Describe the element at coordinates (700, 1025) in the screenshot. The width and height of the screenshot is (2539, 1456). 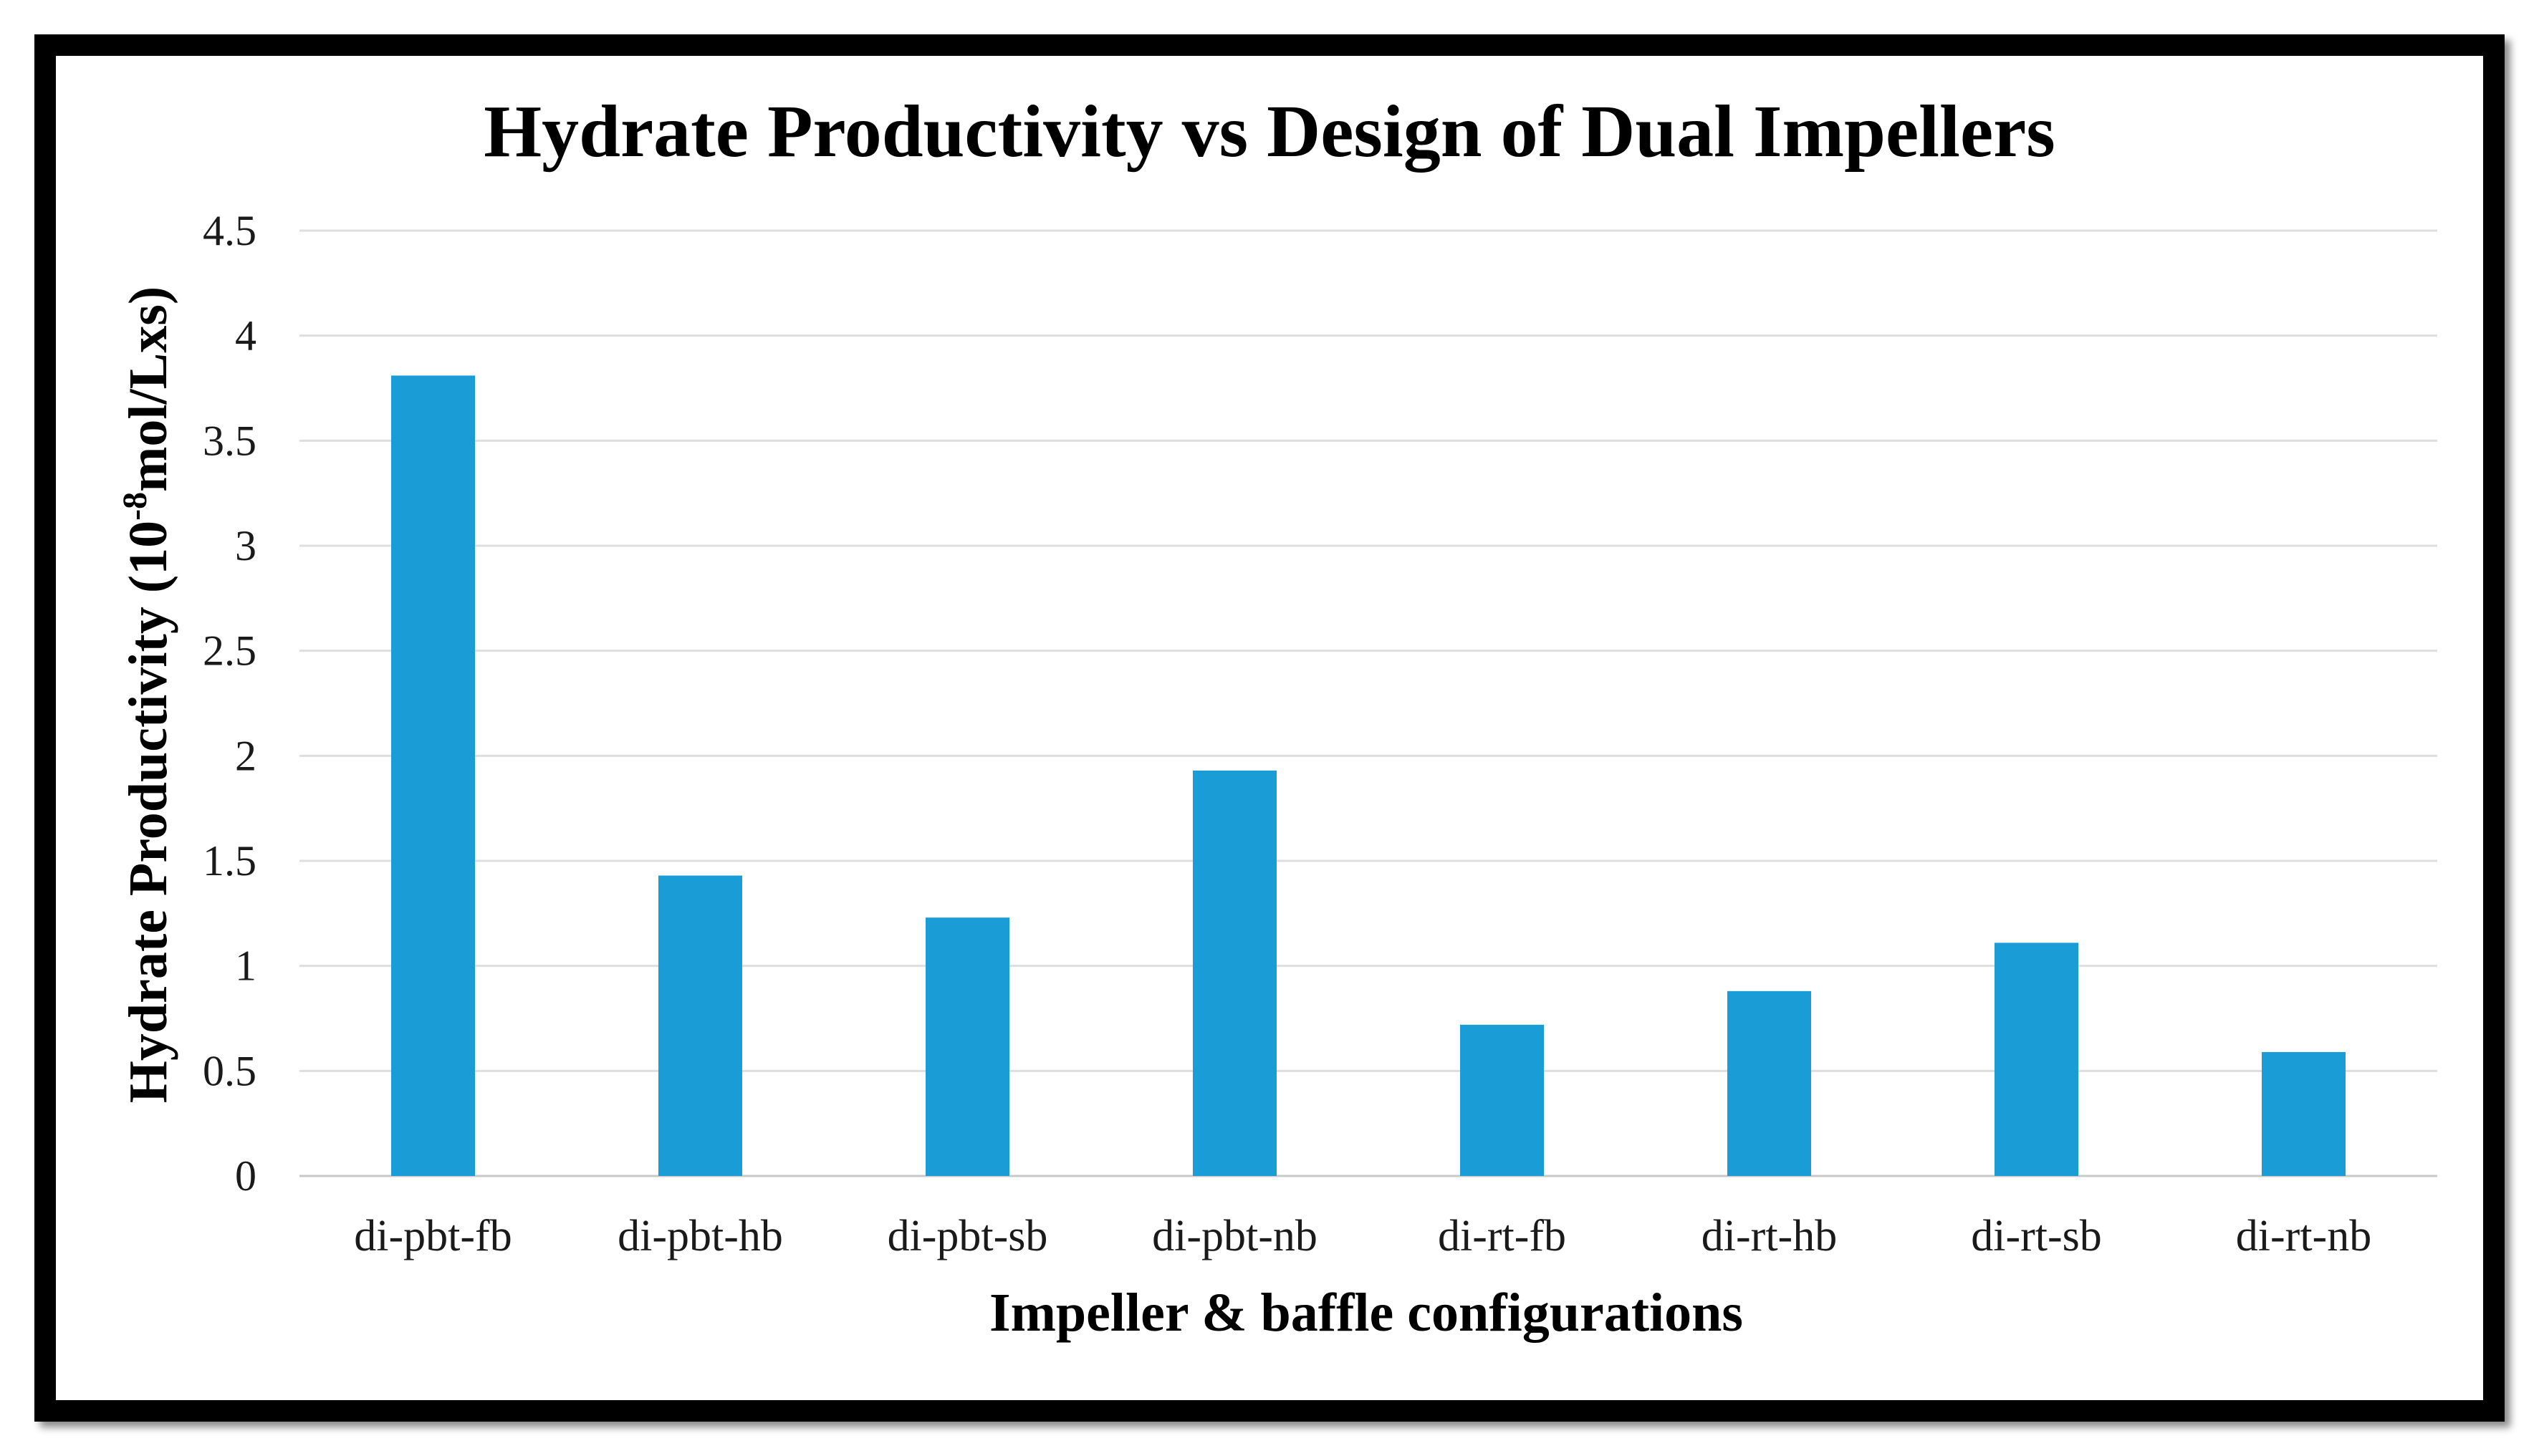
I see `bar-di-pbt-hb` at that location.